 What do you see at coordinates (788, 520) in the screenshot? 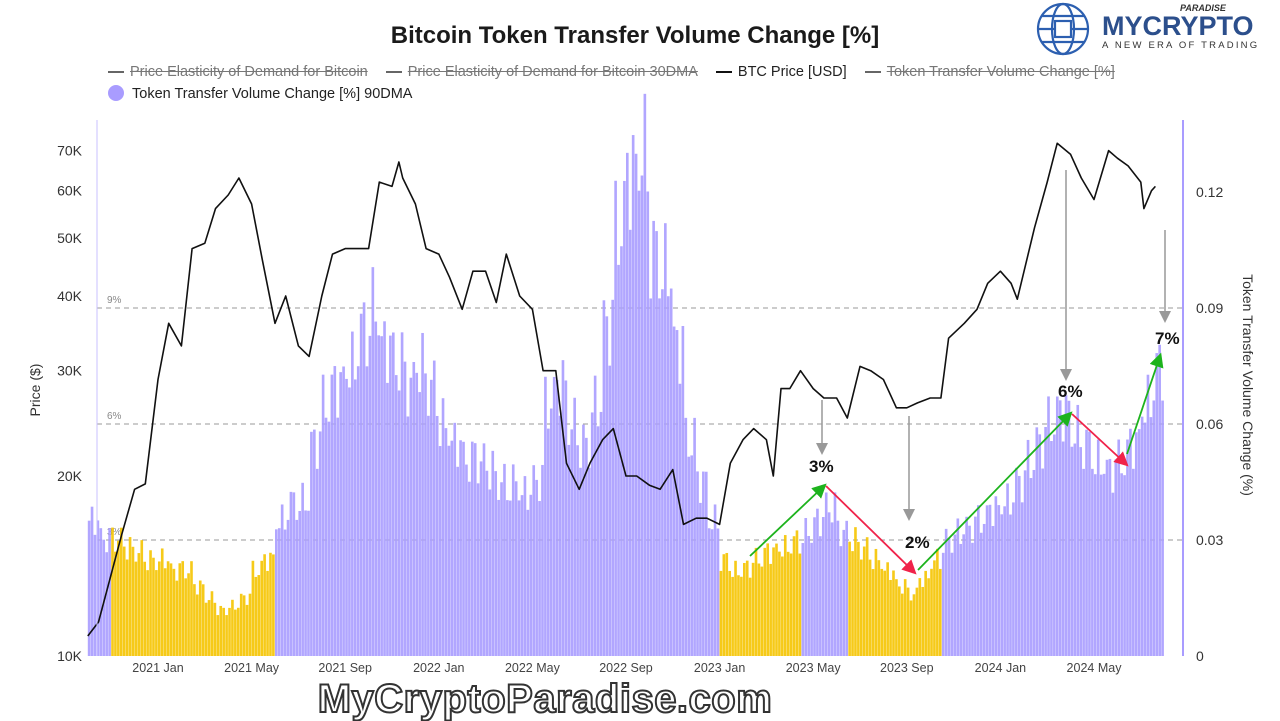
I see `up-arrow` at bounding box center [788, 520].